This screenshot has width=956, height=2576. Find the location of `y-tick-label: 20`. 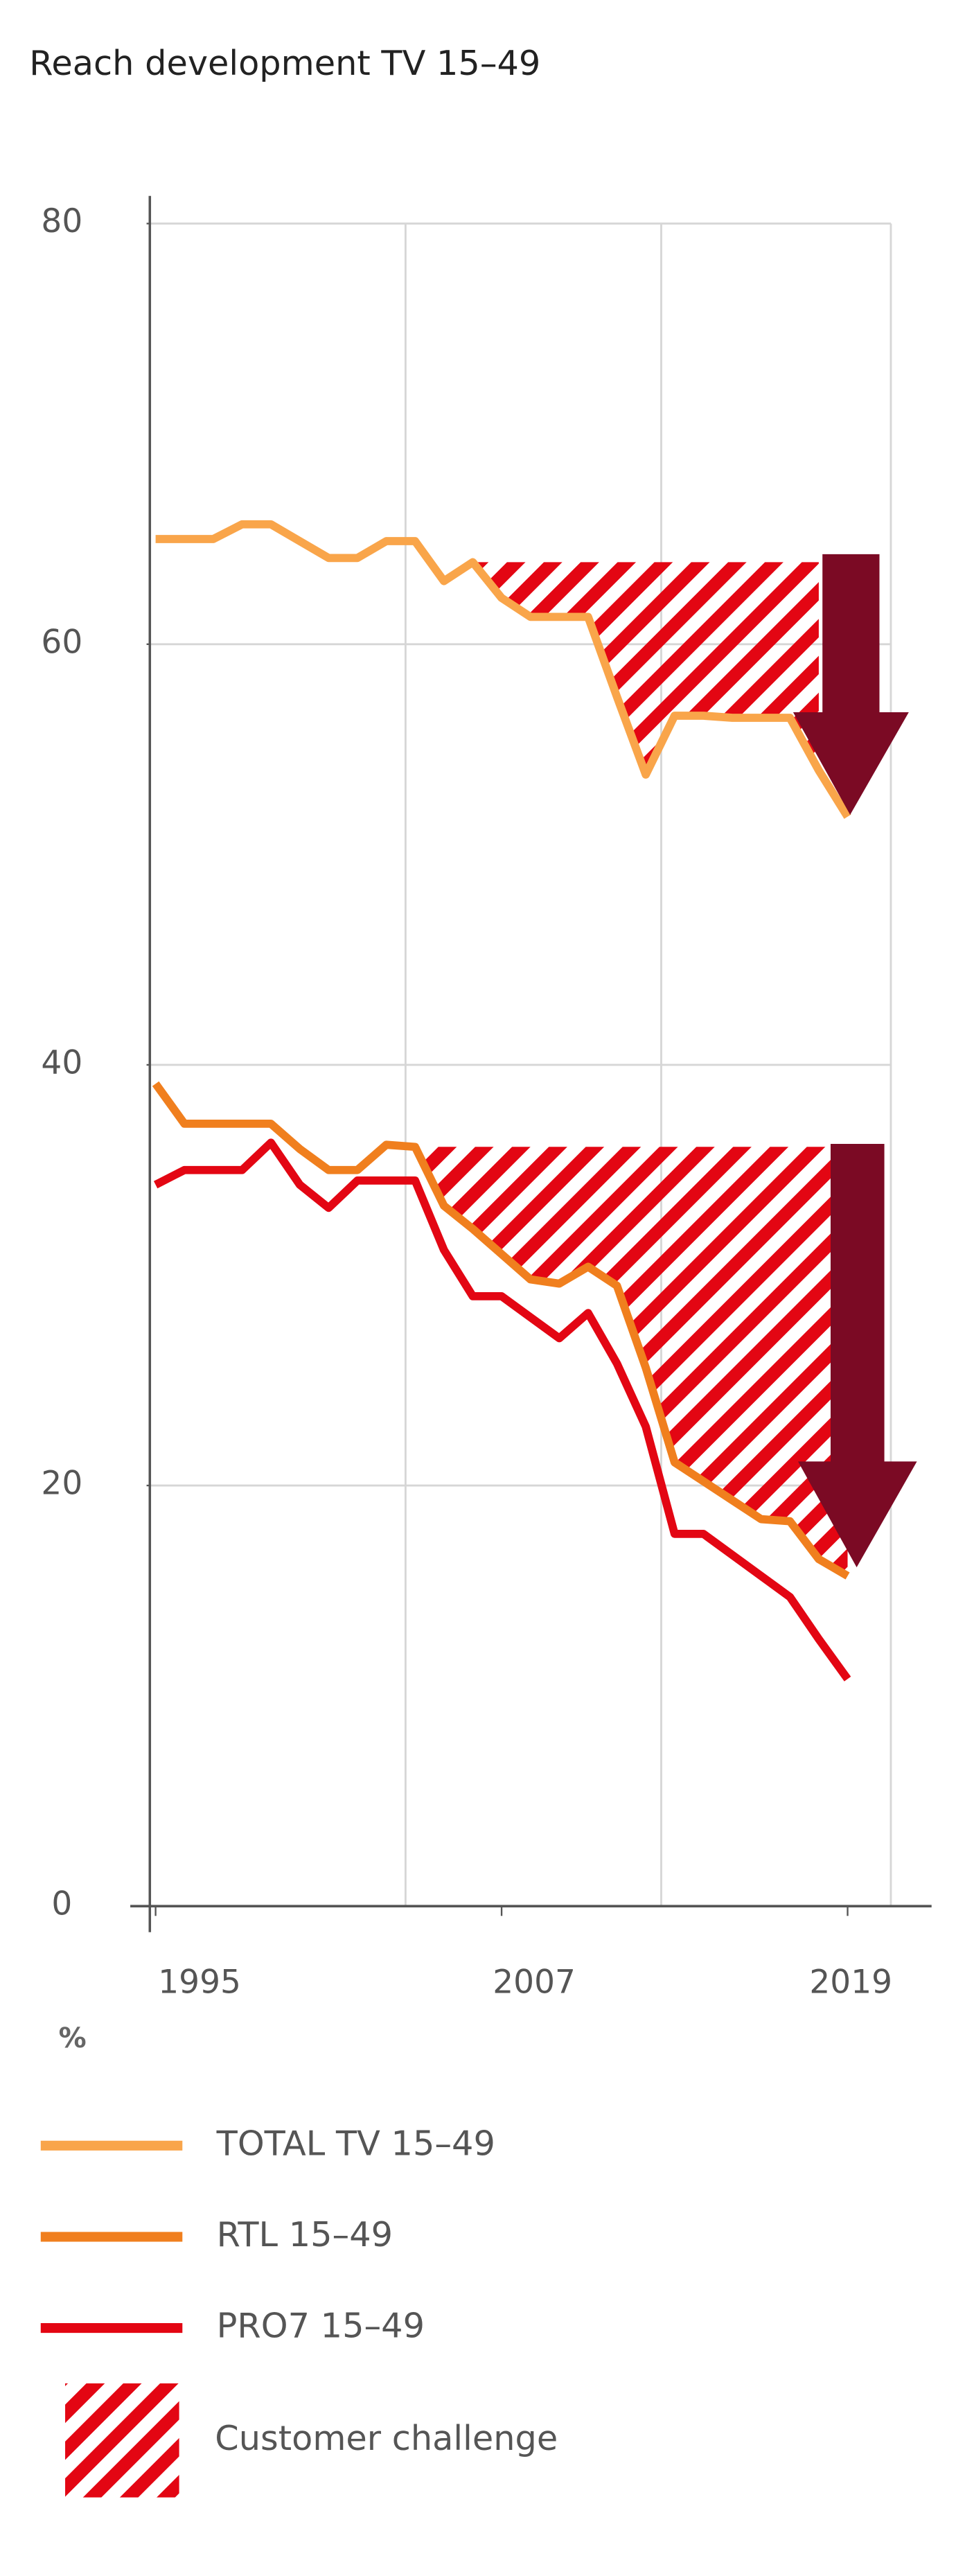

y-tick-label: 20 is located at coordinates (61, 1484).